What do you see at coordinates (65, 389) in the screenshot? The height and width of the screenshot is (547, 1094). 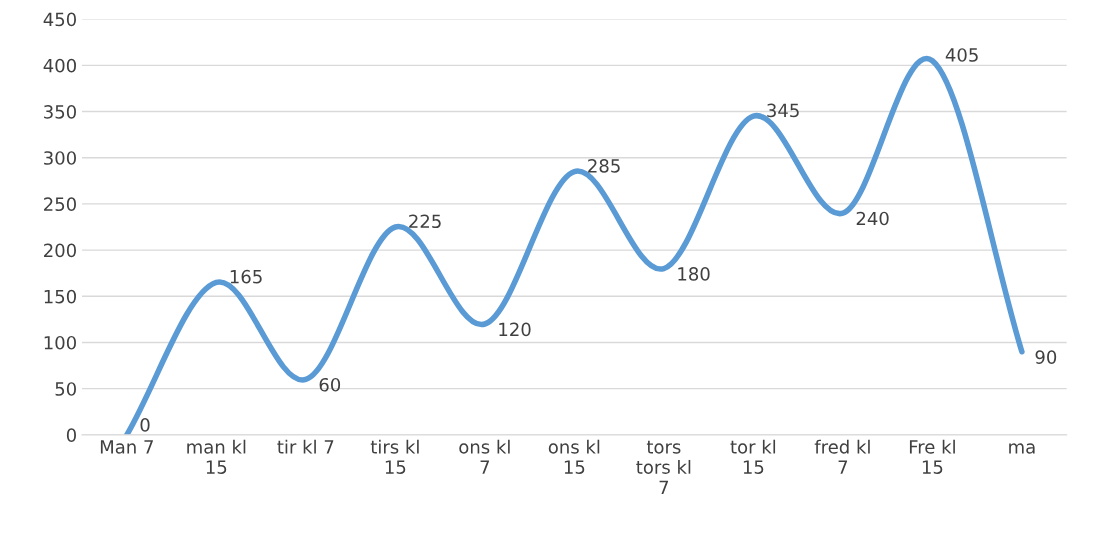 I see `y-tick-label: 50` at bounding box center [65, 389].